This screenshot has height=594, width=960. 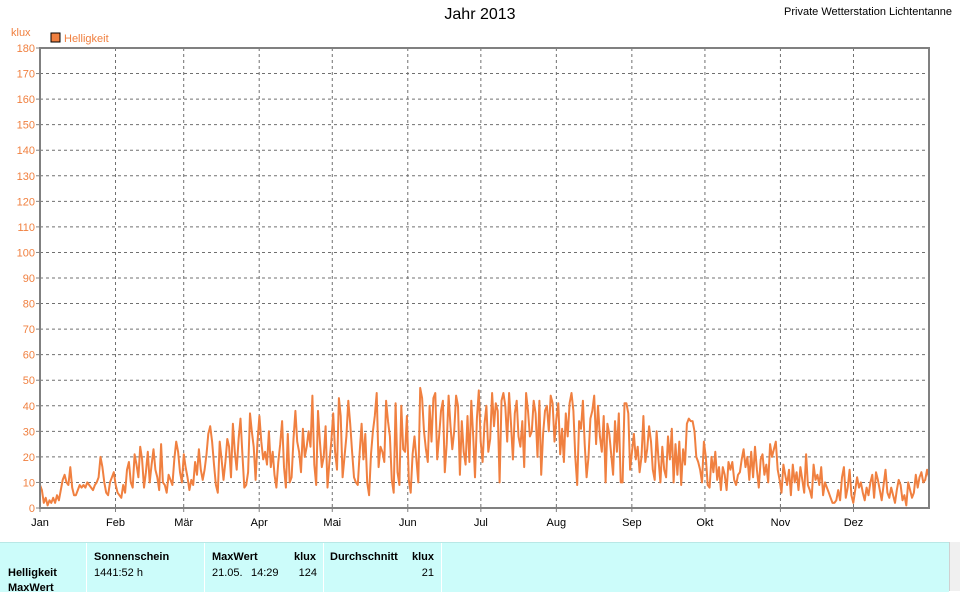 I want to click on y-tick-label: 90, so click(x=29, y=279).